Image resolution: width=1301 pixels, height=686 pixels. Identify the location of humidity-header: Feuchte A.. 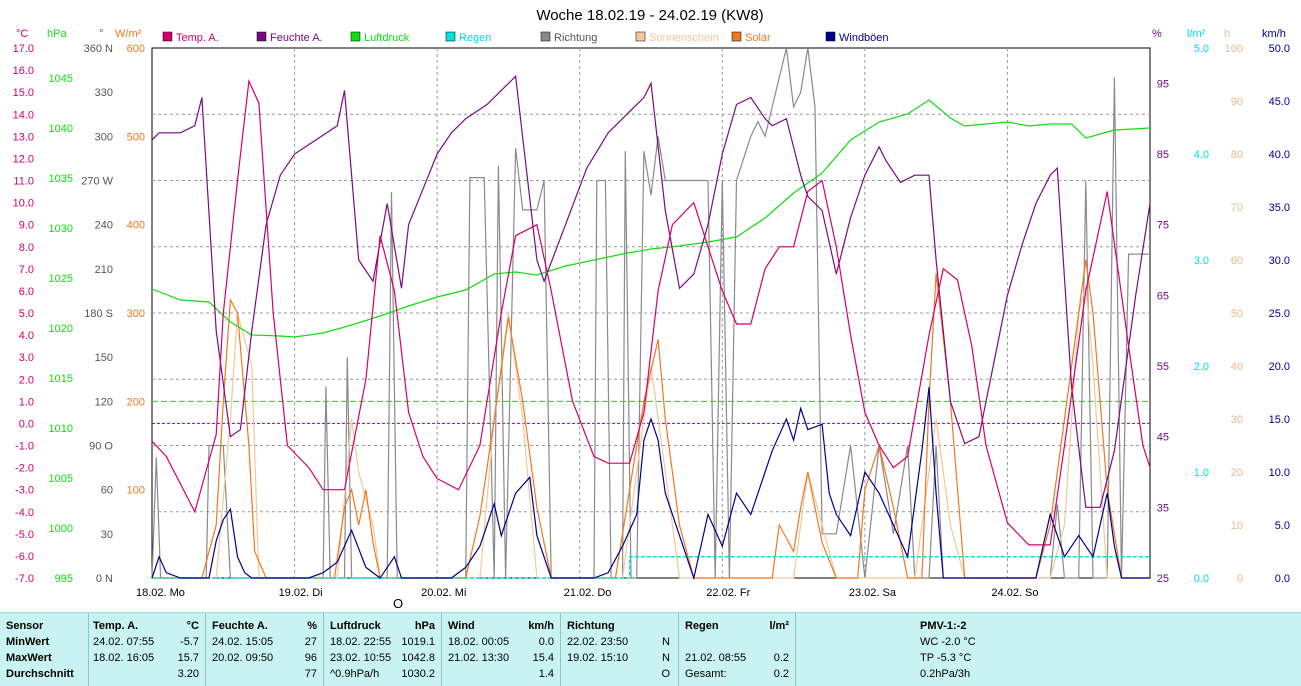
(240, 626).